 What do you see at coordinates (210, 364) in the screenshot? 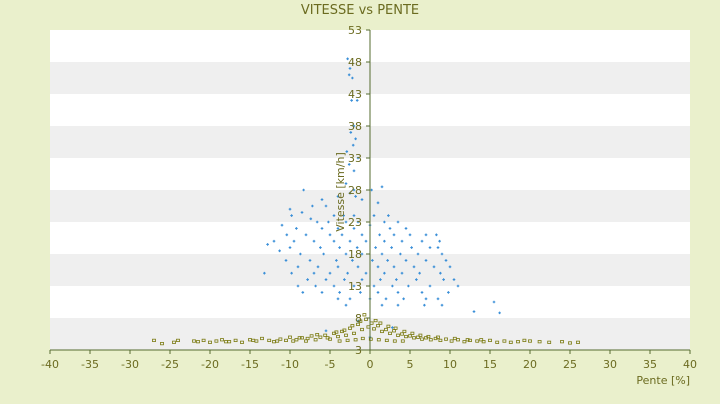
I see `x-tick-label: -20` at bounding box center [210, 364].